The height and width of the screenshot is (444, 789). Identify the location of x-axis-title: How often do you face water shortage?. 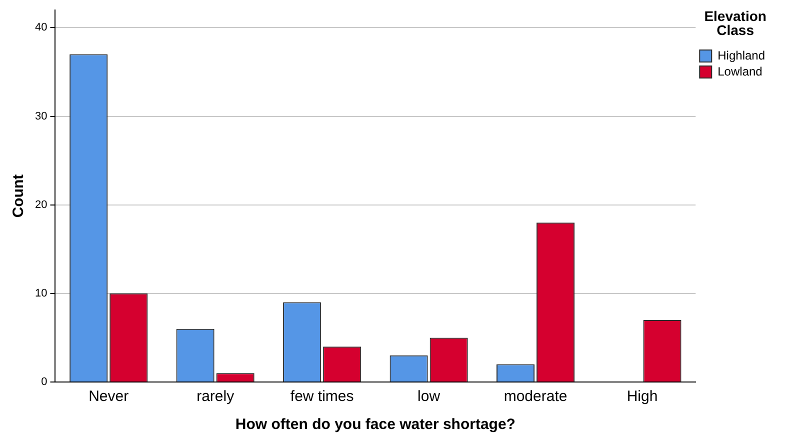
(375, 425).